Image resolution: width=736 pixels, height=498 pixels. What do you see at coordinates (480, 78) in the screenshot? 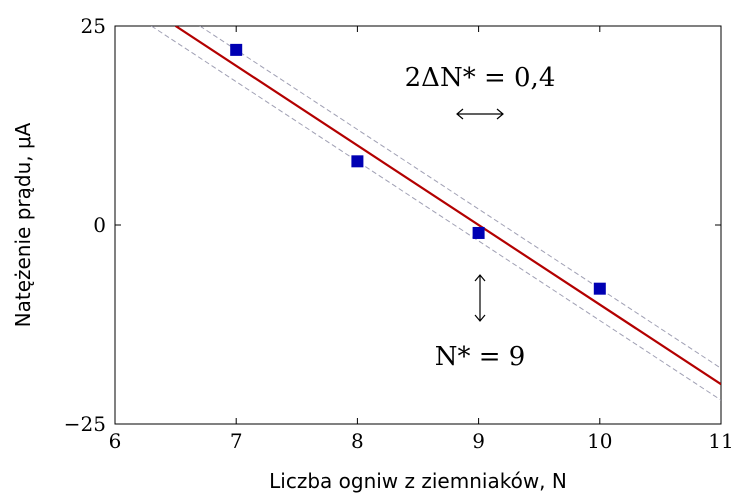
I see `width-annotation: 2ΔN* = 0,4` at bounding box center [480, 78].